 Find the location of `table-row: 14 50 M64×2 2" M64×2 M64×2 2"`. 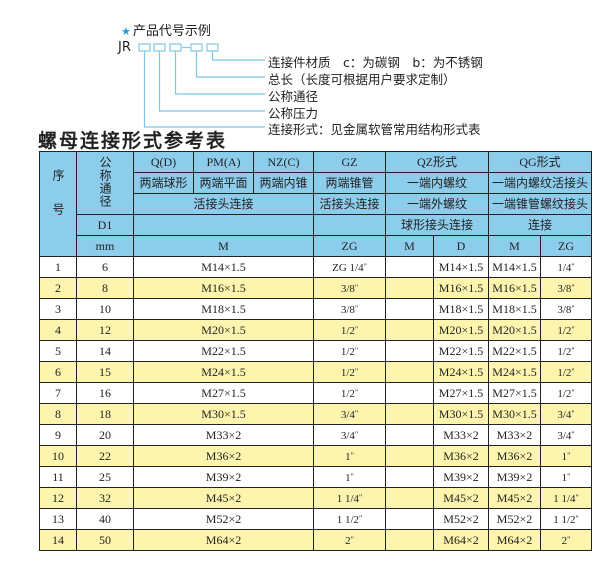

table-row: 14 50 M64×2 2" M64×2 M64×2 2" is located at coordinates (315, 540).